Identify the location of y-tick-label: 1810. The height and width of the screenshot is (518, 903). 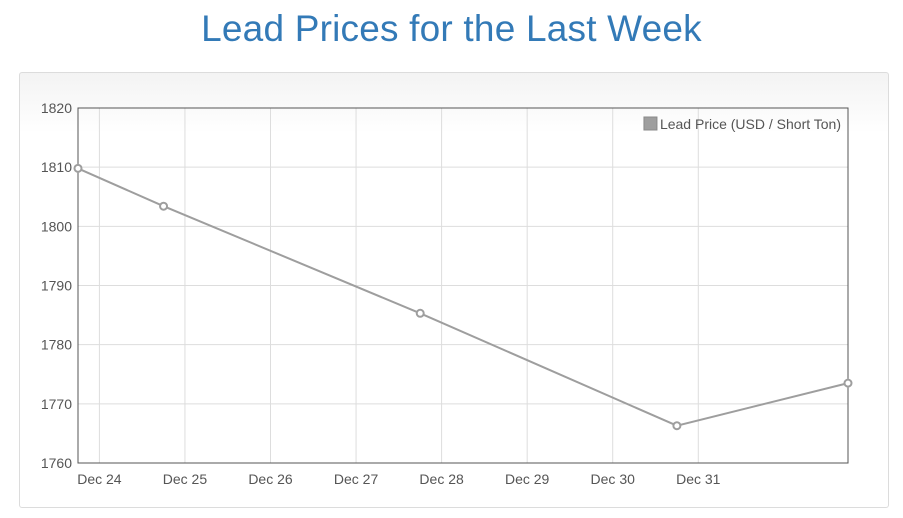
(56, 167).